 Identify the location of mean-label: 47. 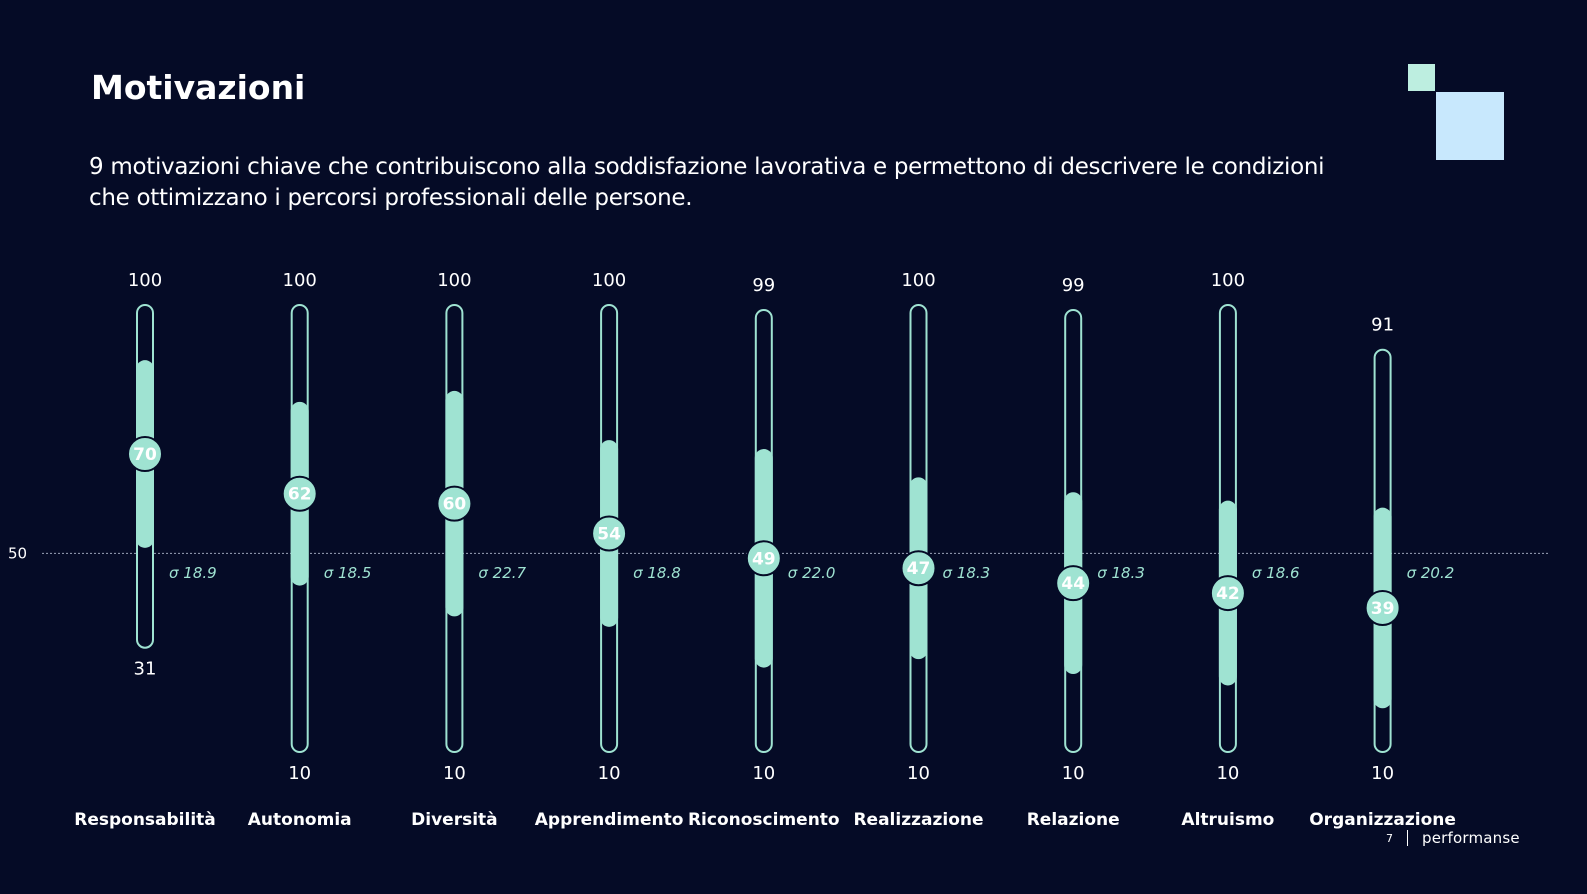
(919, 569).